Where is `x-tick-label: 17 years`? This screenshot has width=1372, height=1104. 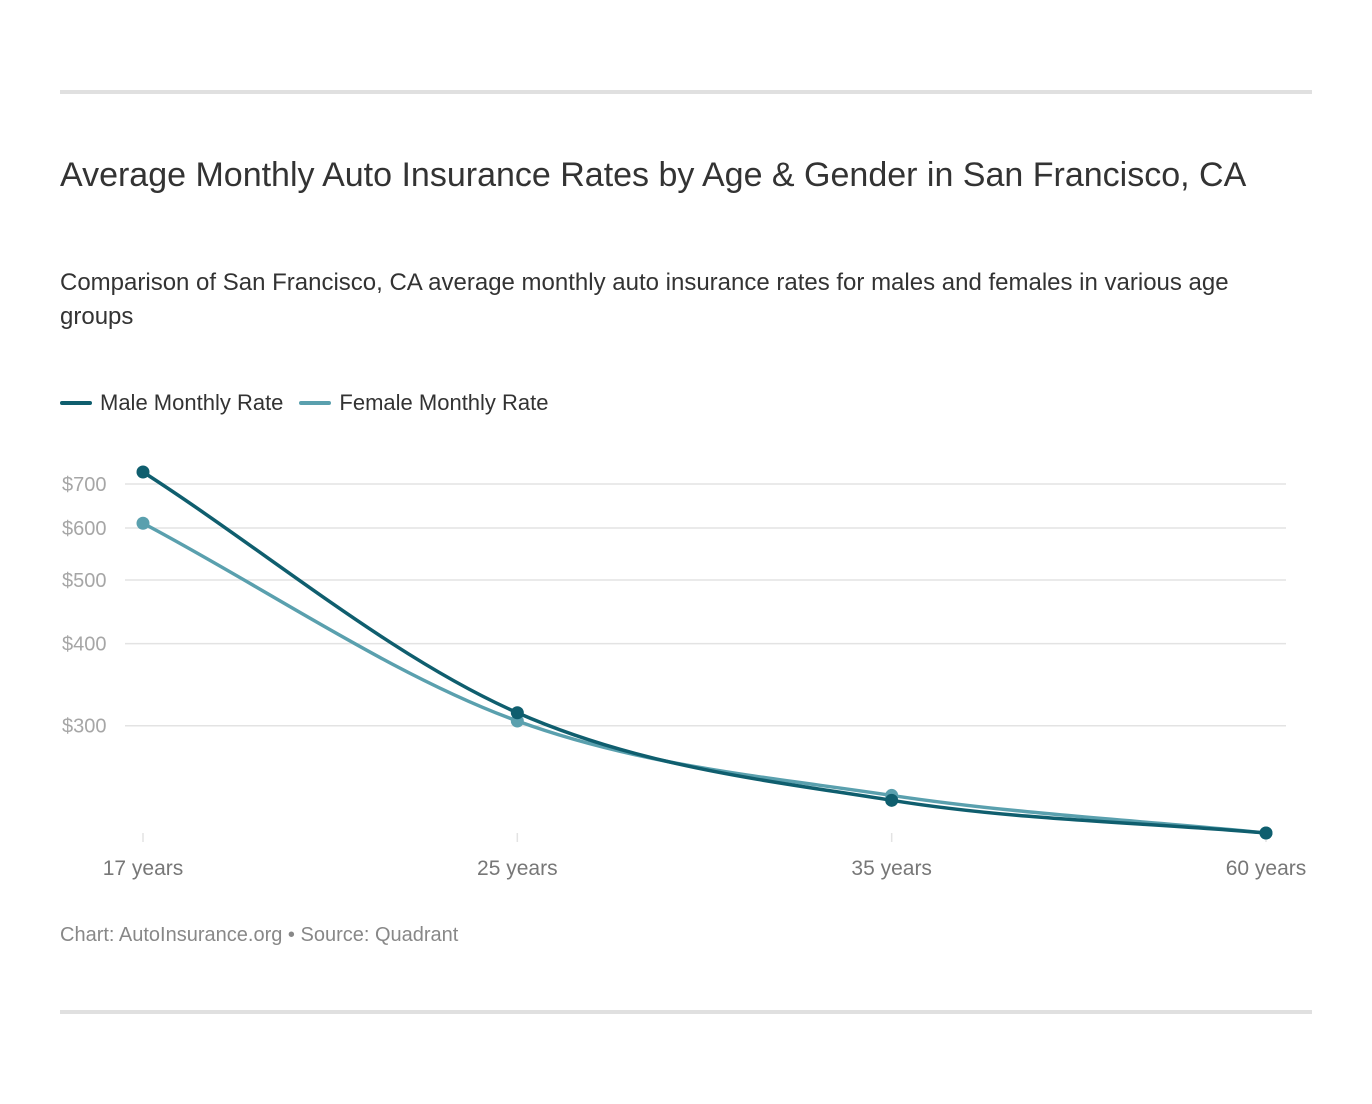 x-tick-label: 17 years is located at coordinates (143, 868).